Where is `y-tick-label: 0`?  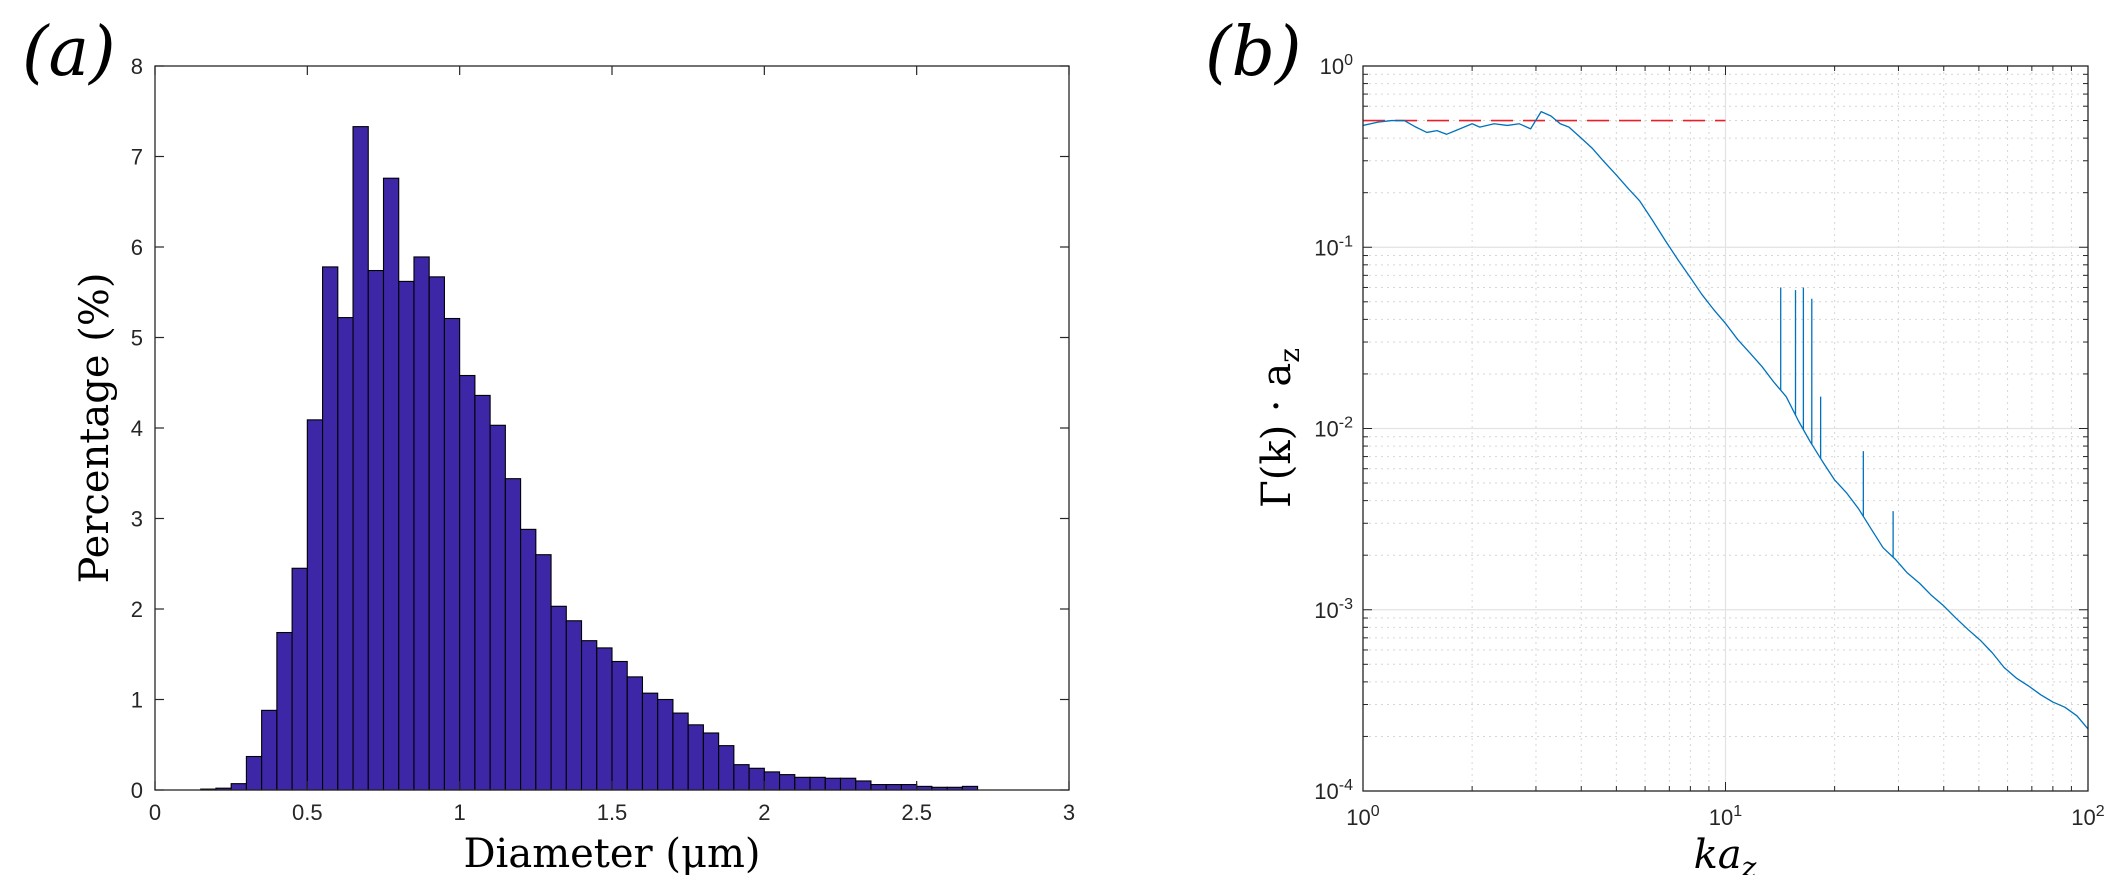 y-tick-label: 0 is located at coordinates (137, 790).